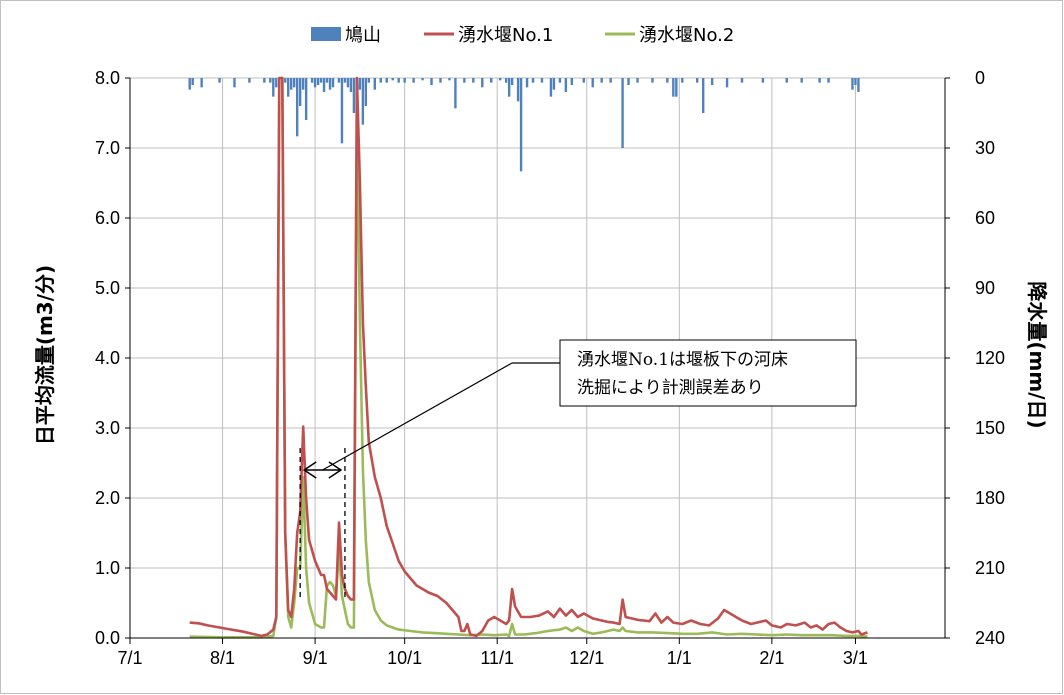 The height and width of the screenshot is (695, 1064). I want to click on y-left-tick-label: 3.0, so click(107, 428).